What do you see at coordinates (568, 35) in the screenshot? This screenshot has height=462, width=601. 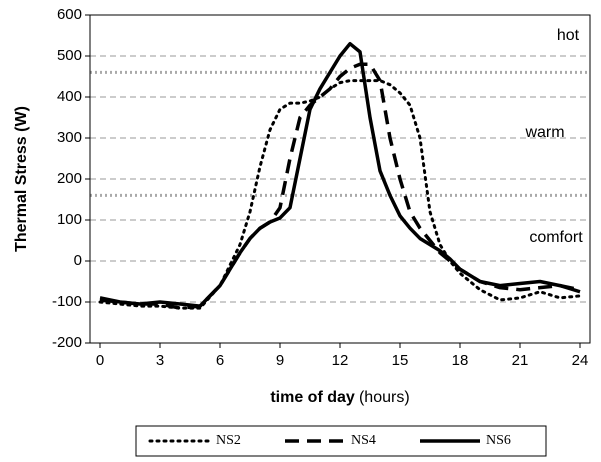 I see `annotation: hot` at bounding box center [568, 35].